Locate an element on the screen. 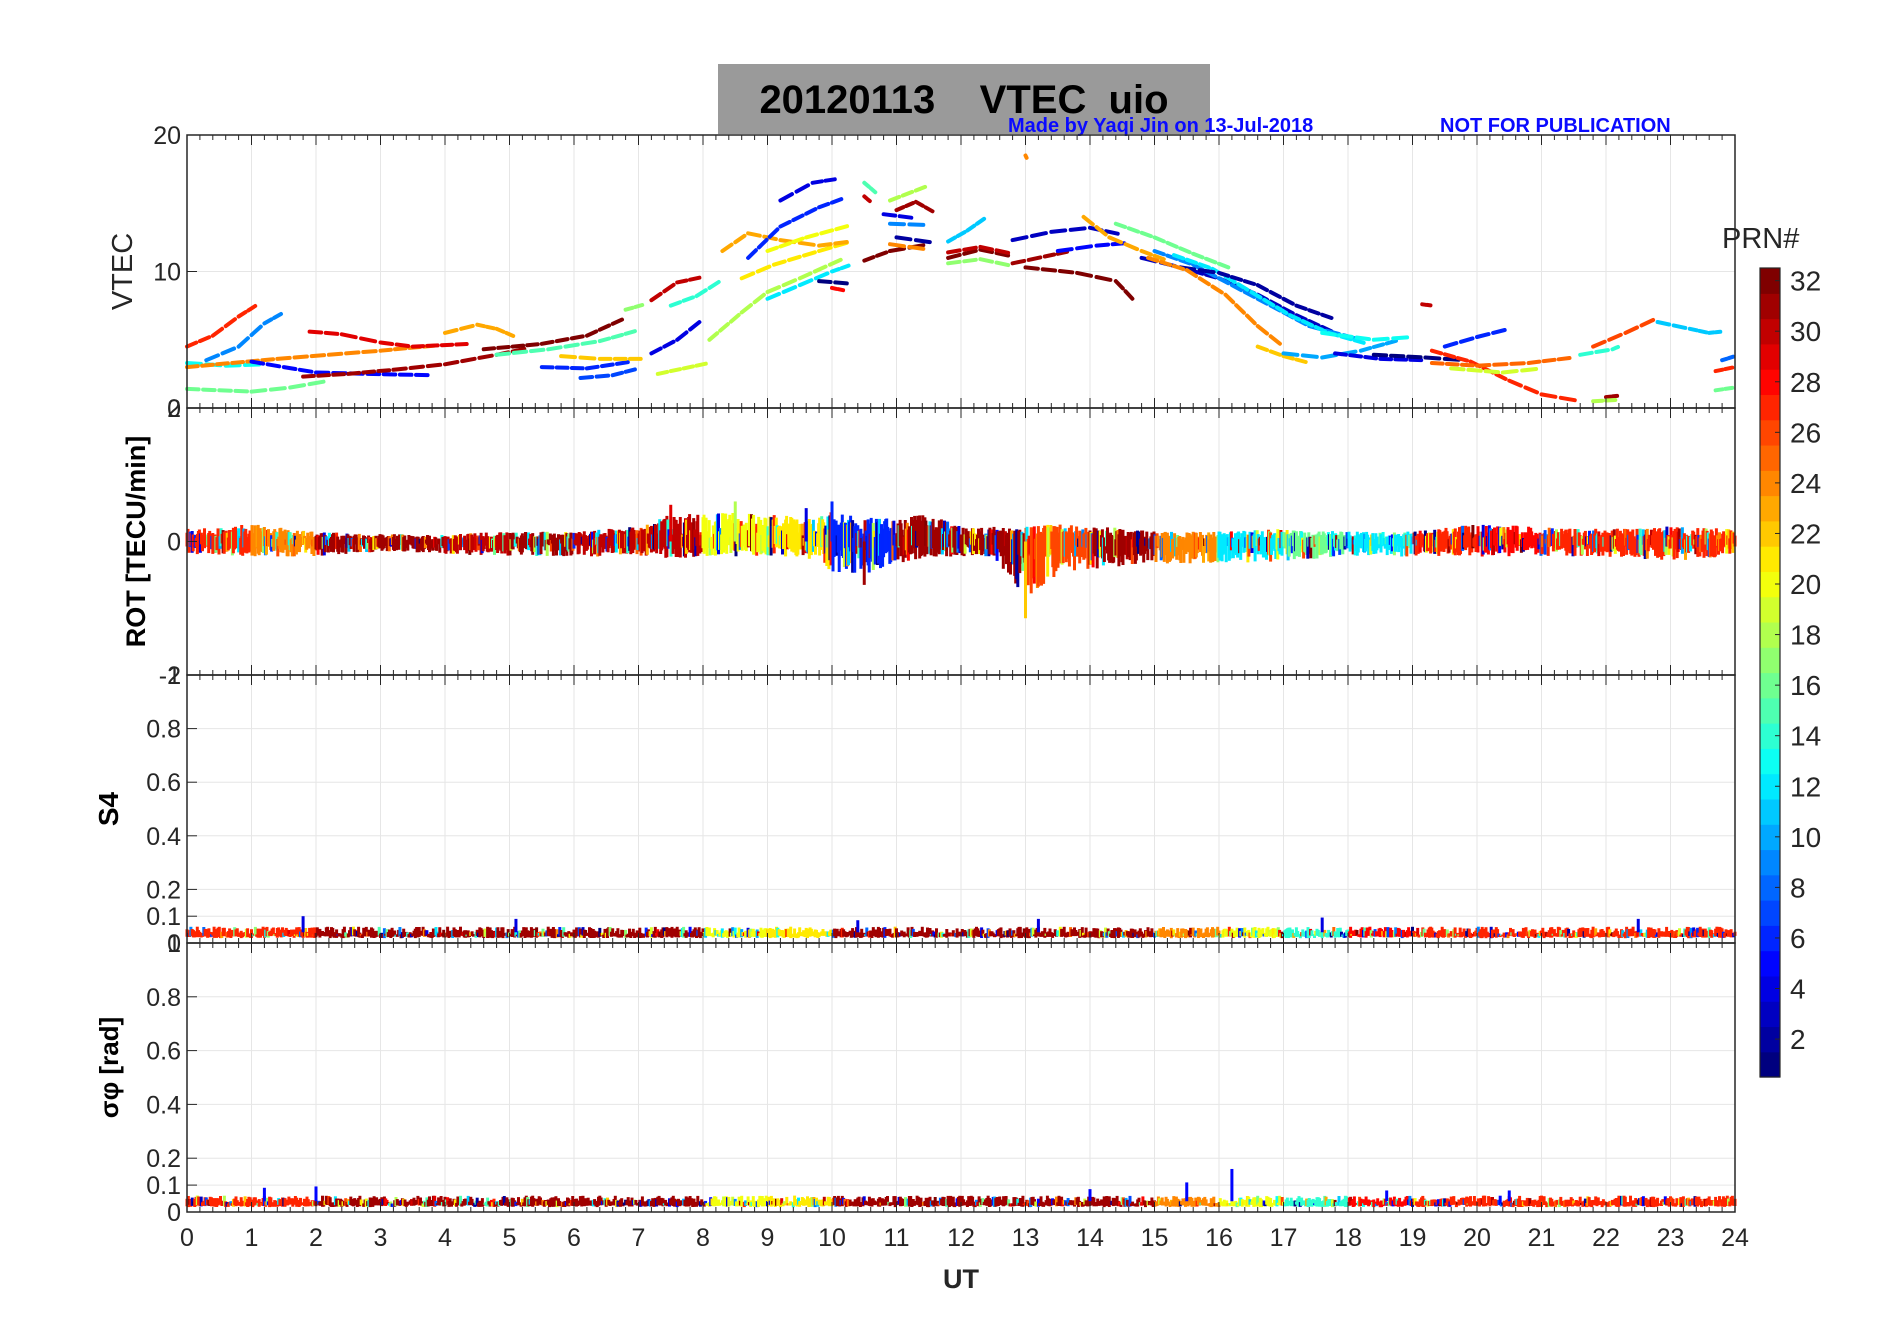 The height and width of the screenshot is (1330, 1902). y-tick-label: 1 is located at coordinates (174, 676).